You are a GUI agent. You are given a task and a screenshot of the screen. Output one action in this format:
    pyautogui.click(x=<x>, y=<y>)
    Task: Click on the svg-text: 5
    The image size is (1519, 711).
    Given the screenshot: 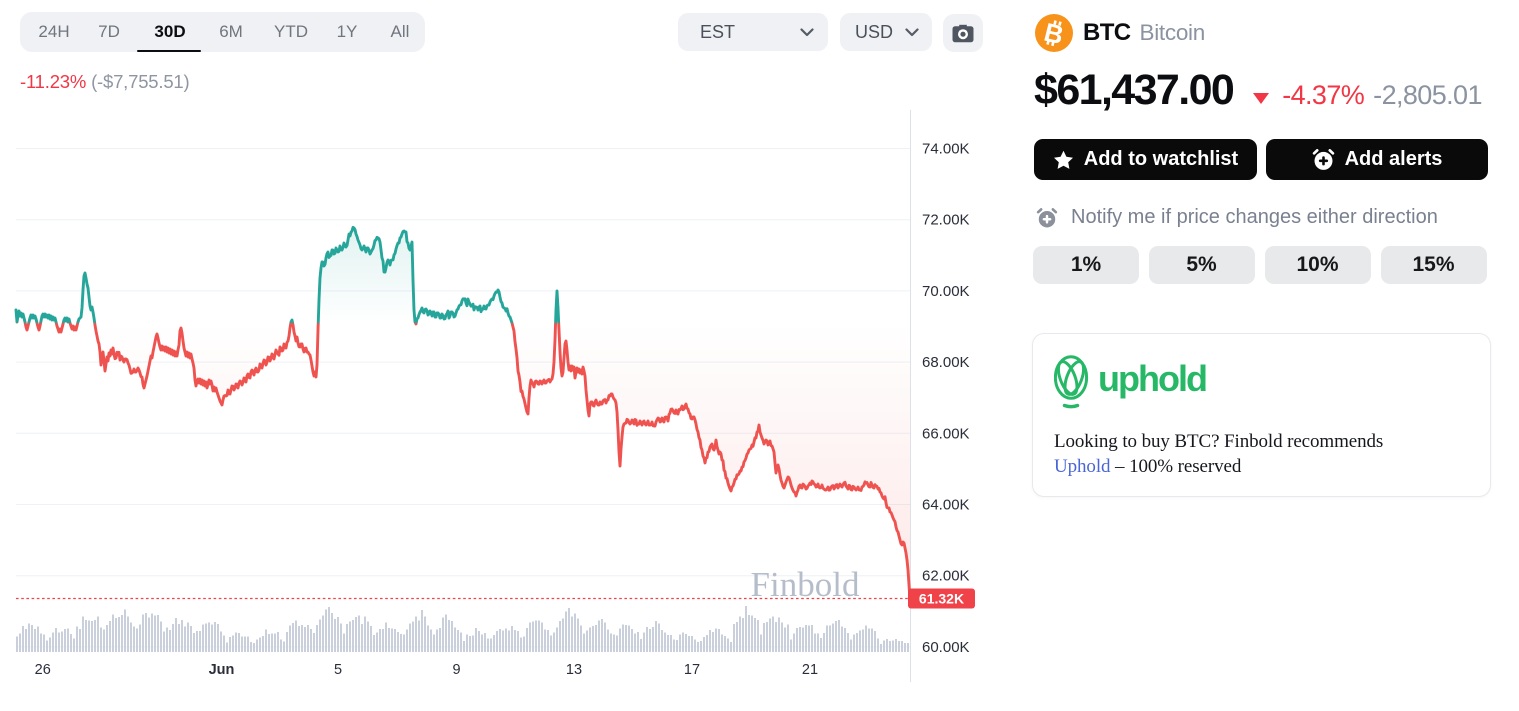 What is the action you would take?
    pyautogui.click(x=338, y=670)
    